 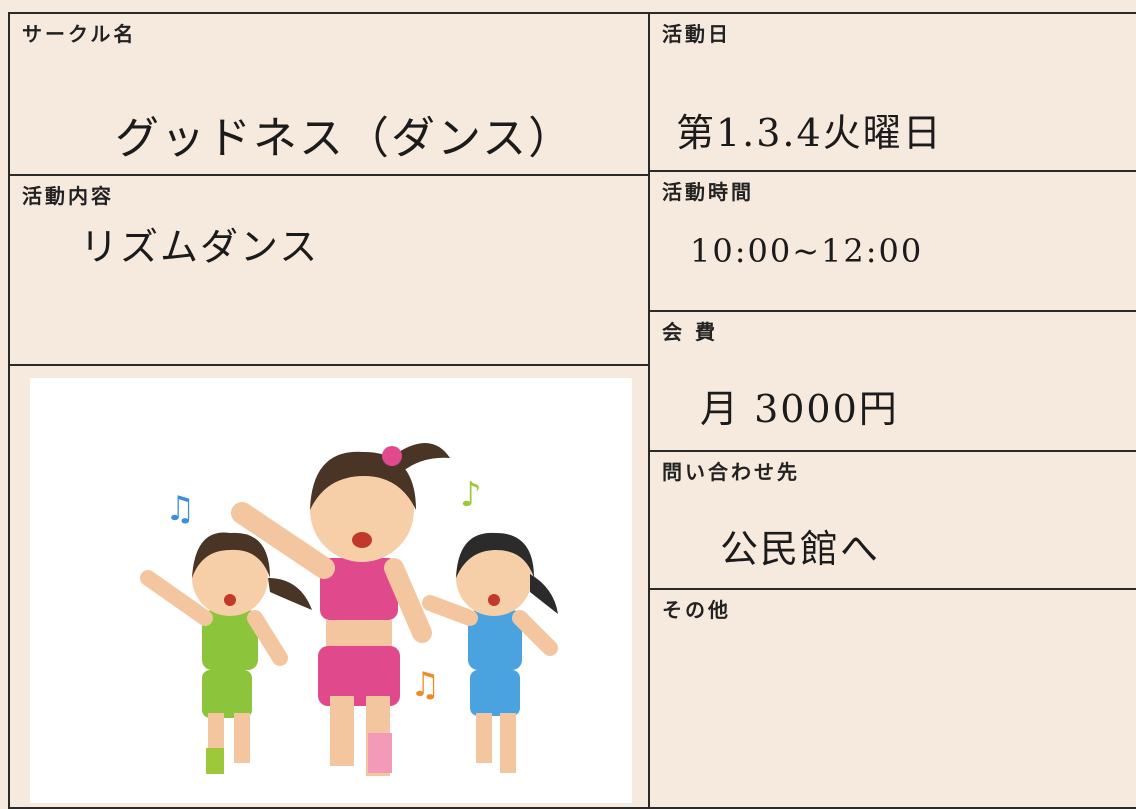 What do you see at coordinates (490, 652) in the screenshot?
I see `dancer-right` at bounding box center [490, 652].